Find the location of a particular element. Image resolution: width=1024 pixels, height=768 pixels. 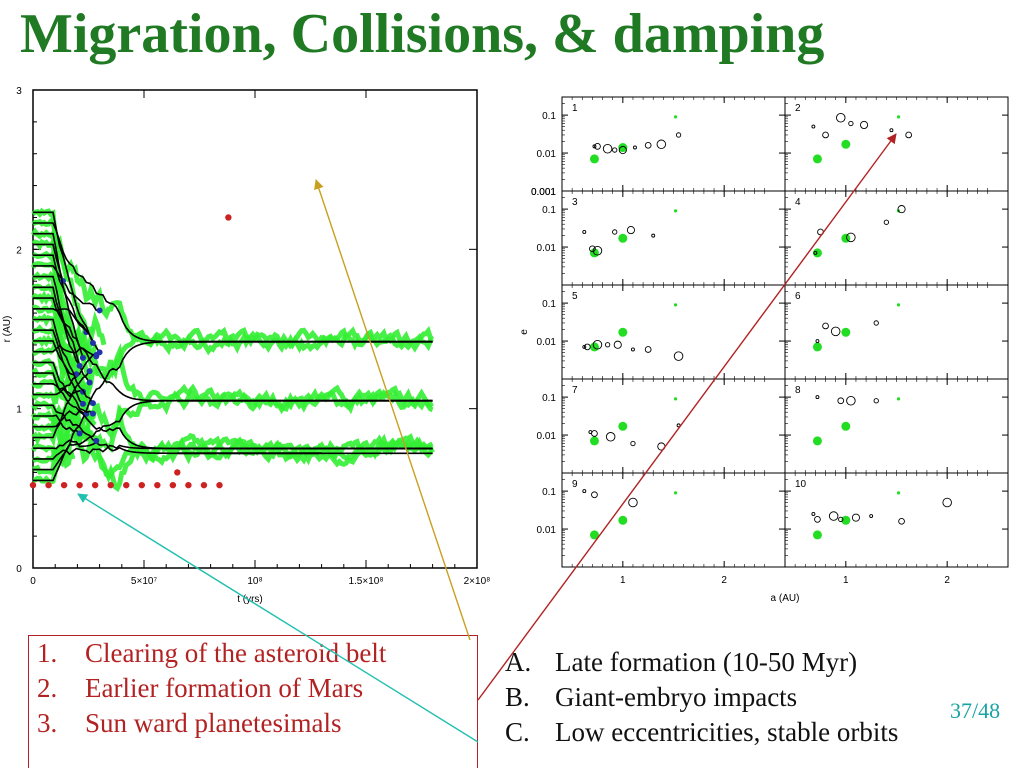

list-item: A. Late formation (10-50 Myr) is located at coordinates (701, 662).